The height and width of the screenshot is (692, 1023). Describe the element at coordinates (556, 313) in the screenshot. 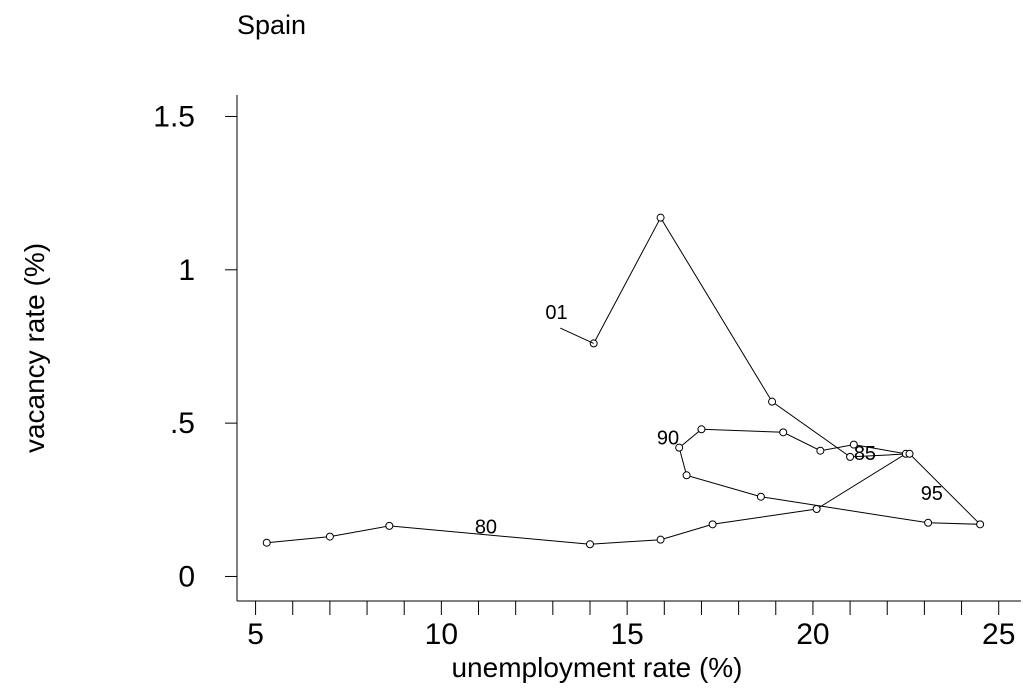

I see `point-annotation: 01` at that location.